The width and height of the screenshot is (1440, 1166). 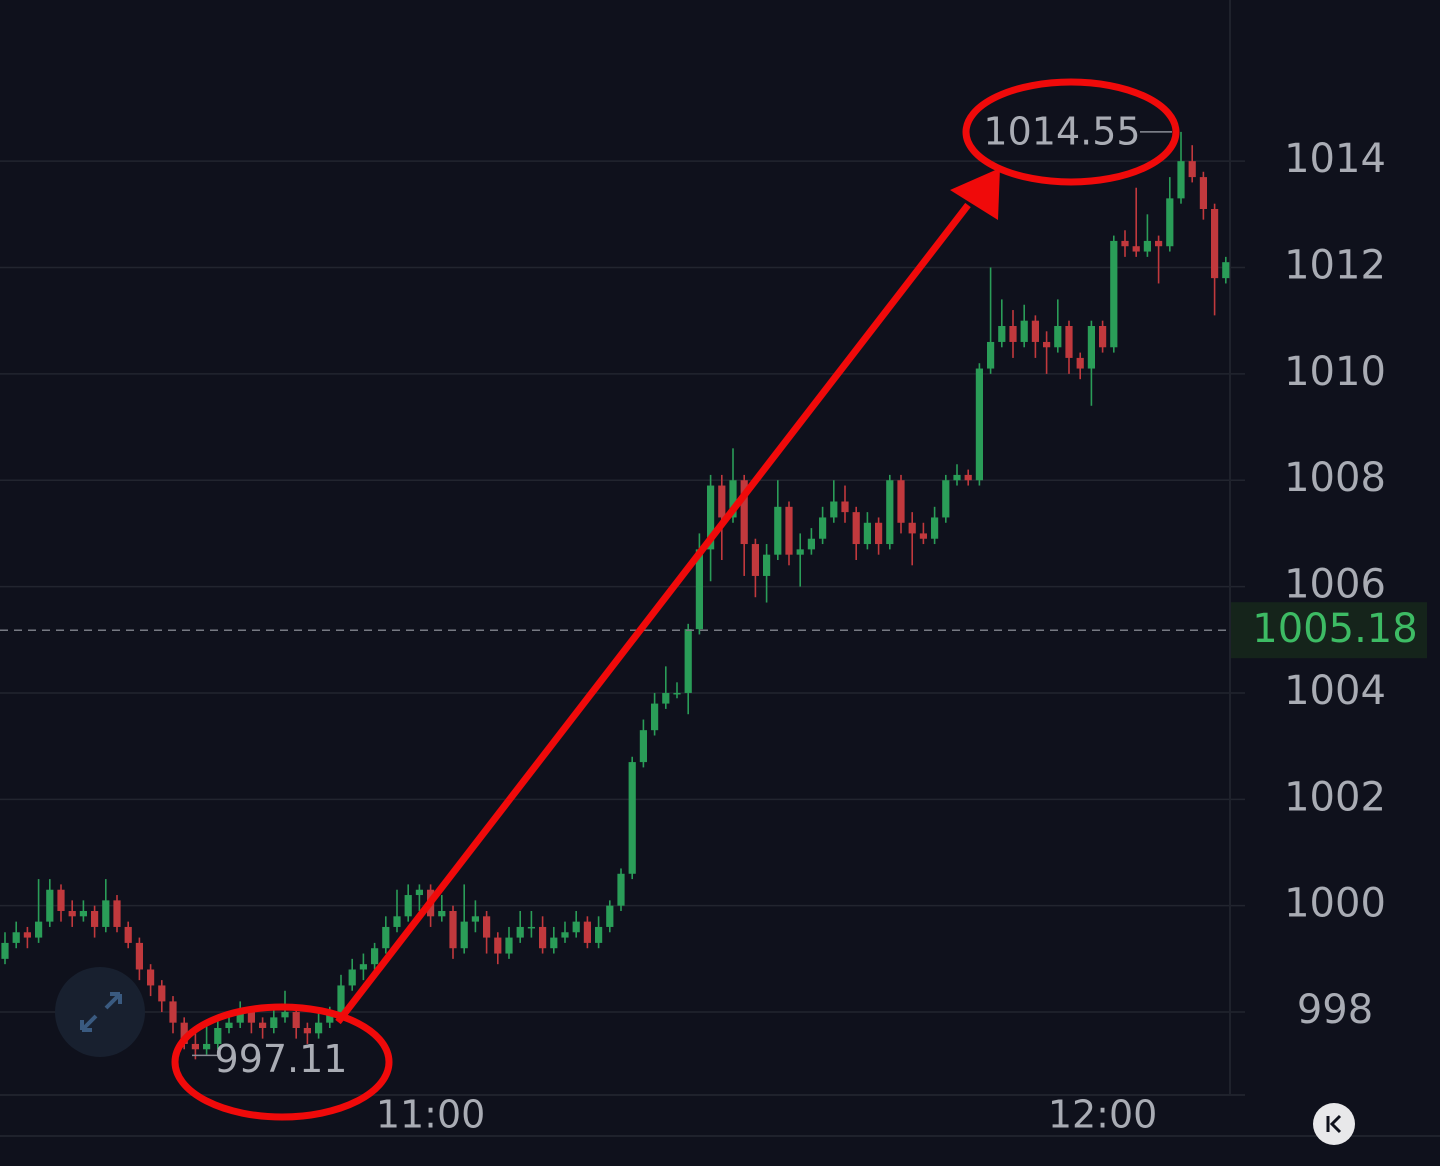 I want to click on y-tick-label: 1008, so click(x=1335, y=478).